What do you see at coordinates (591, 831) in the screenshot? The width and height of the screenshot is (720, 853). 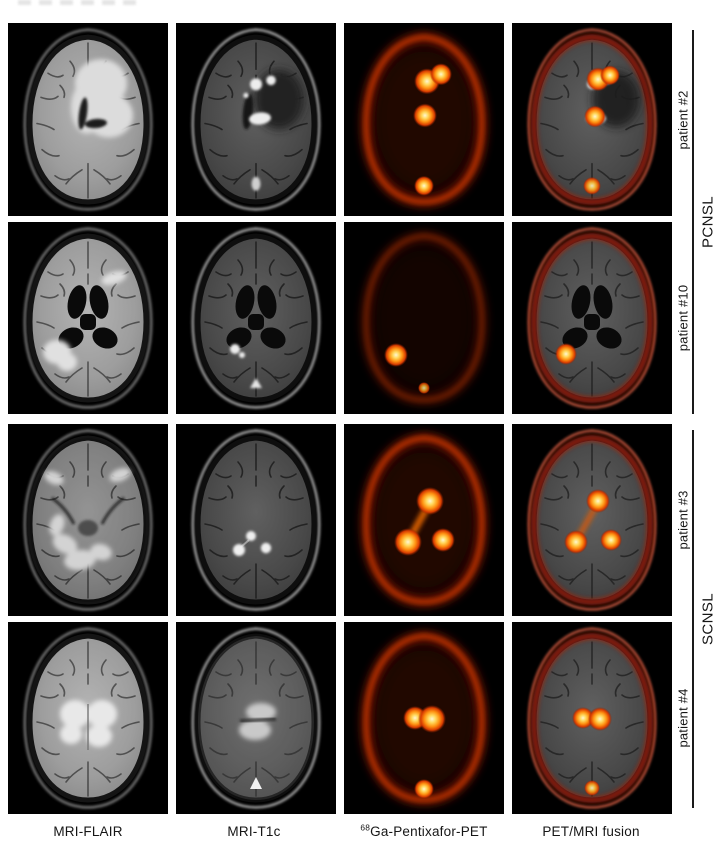 I see `column-label-pet-mri-fusion: PET/MRI fusion` at bounding box center [591, 831].